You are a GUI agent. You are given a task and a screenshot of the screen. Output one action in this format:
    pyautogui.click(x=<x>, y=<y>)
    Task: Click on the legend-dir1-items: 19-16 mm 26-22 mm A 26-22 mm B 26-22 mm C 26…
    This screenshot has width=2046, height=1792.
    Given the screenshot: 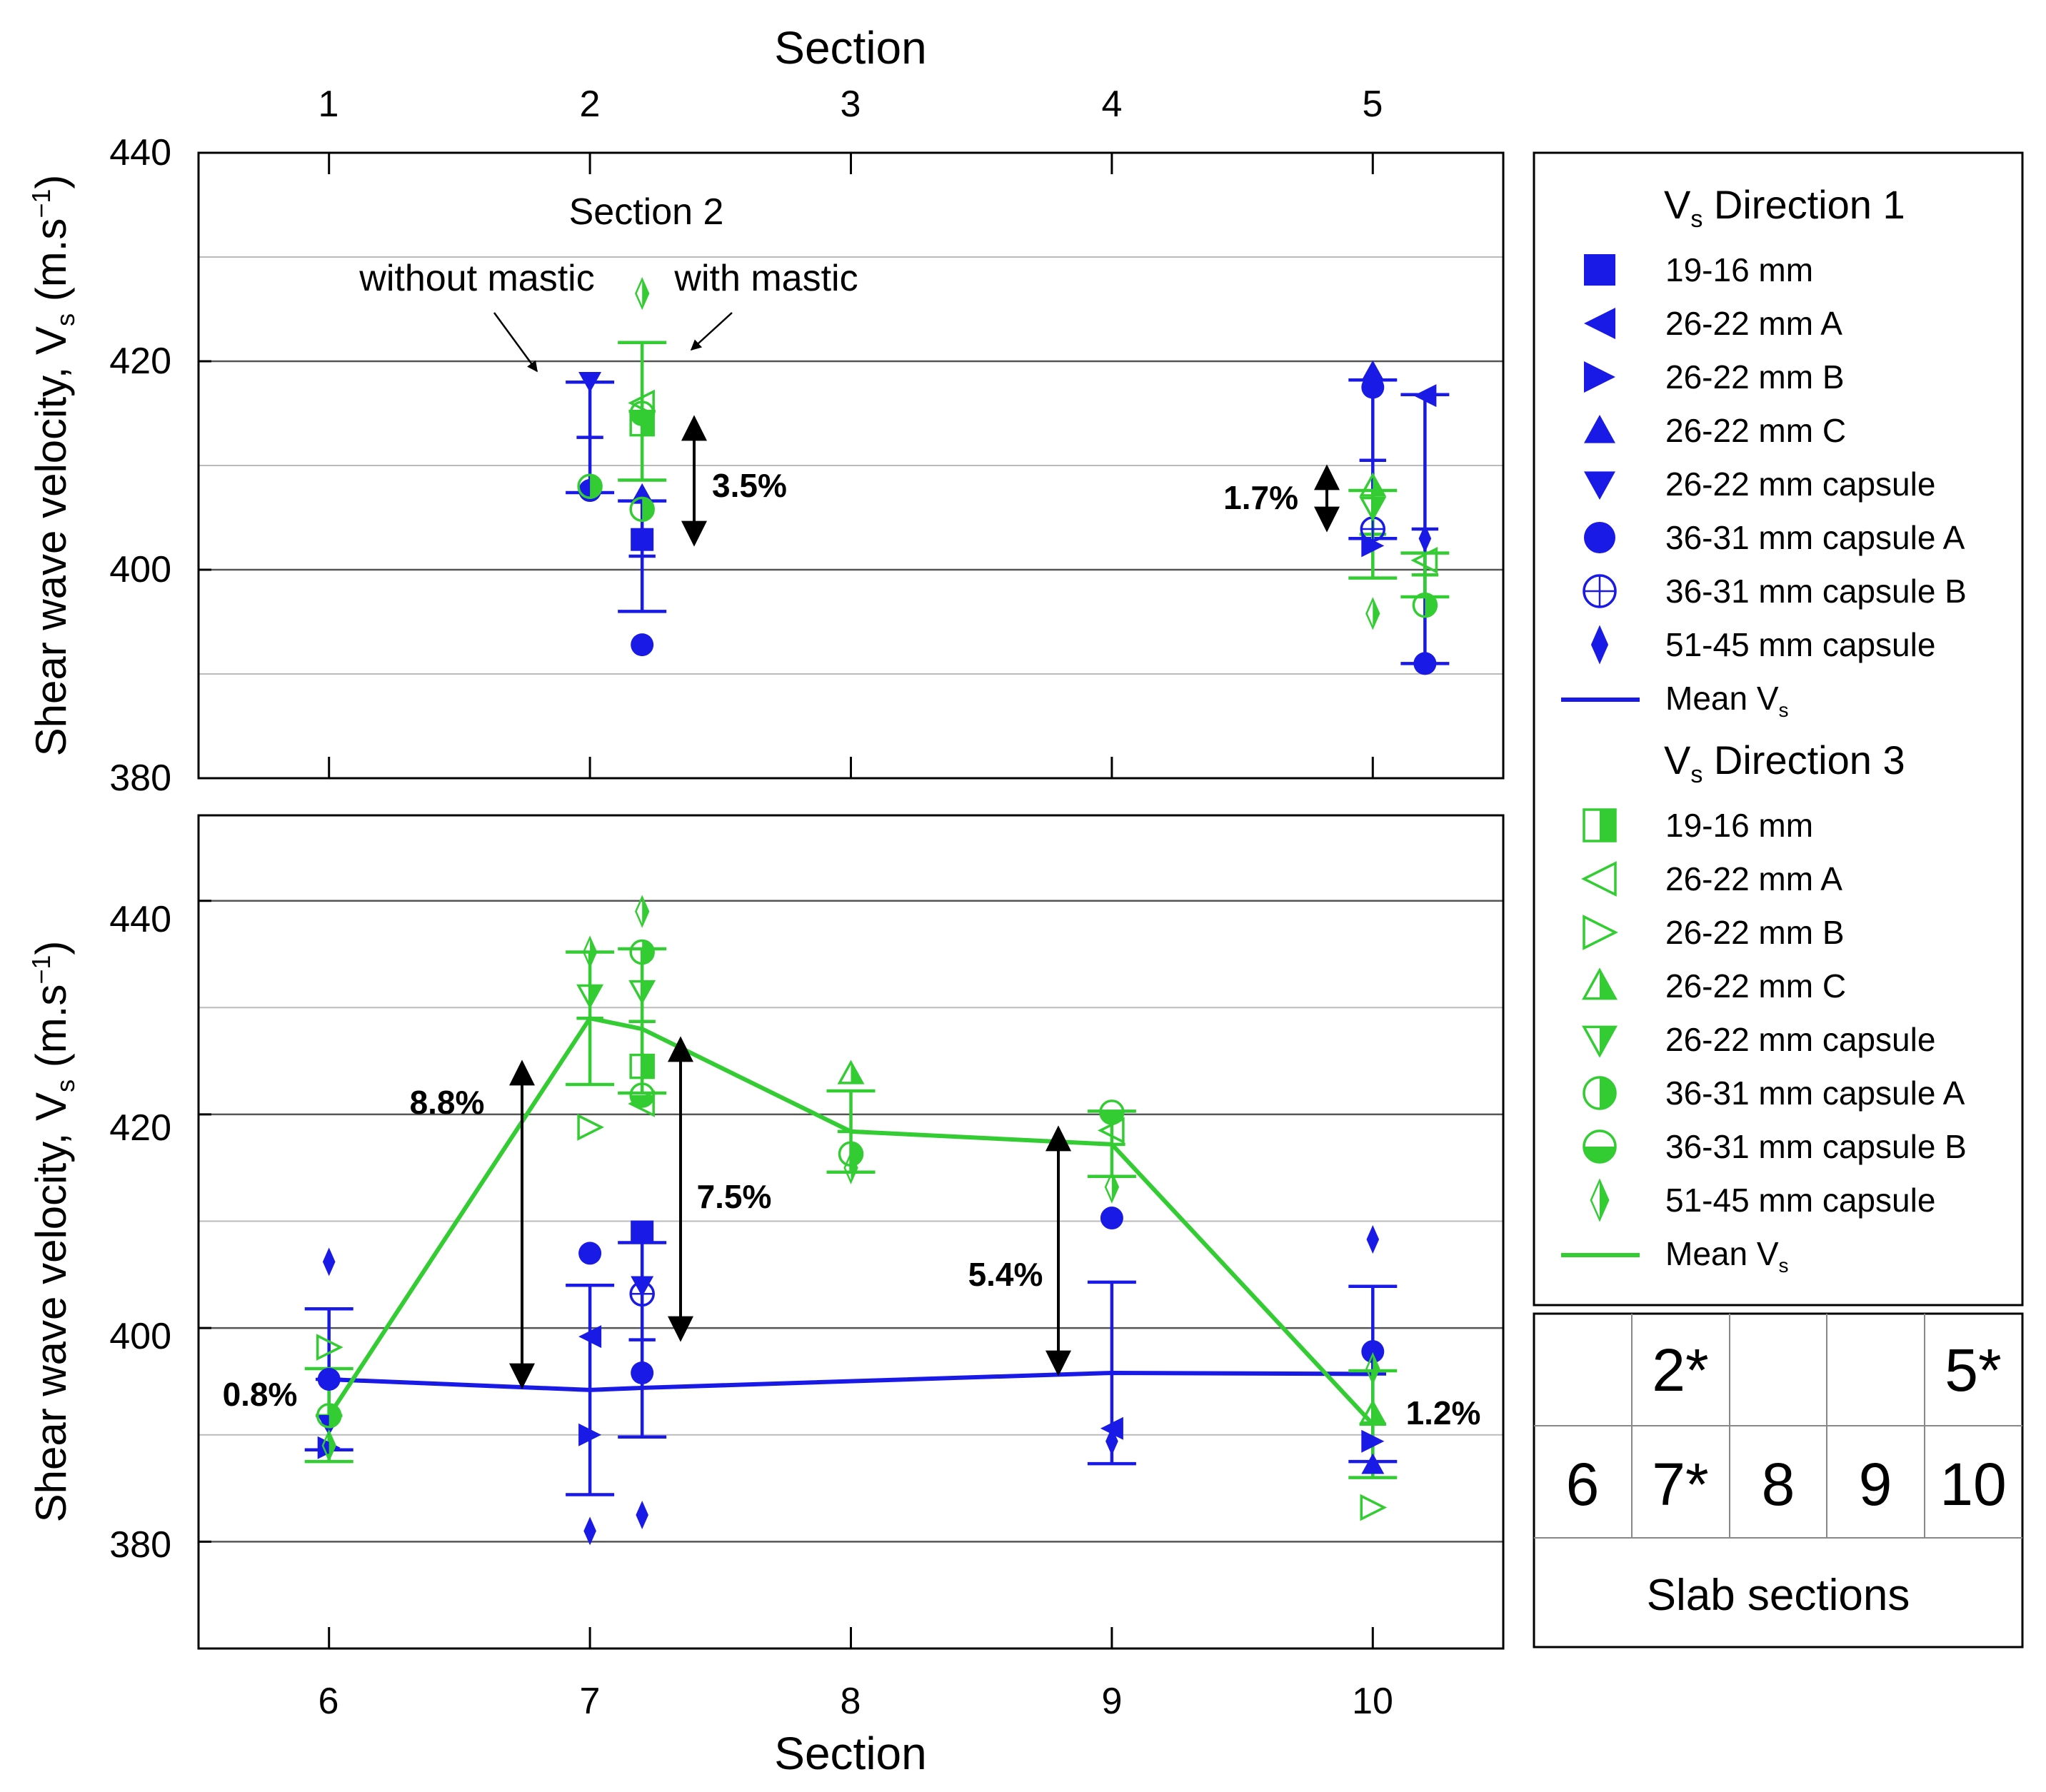 What is the action you would take?
    pyautogui.click(x=1775, y=458)
    